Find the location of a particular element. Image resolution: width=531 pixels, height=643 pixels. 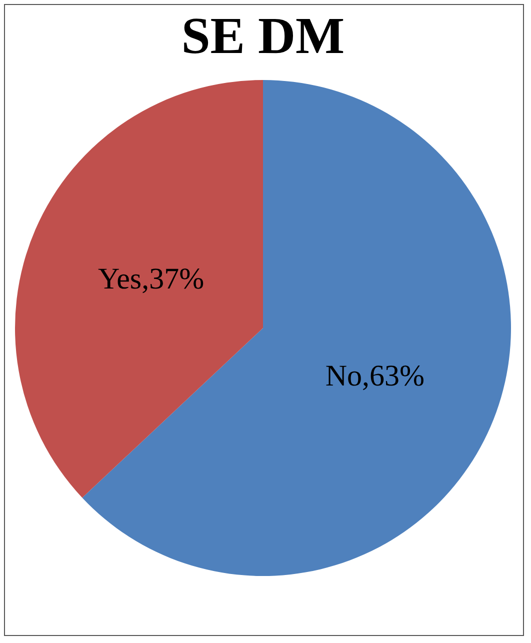

slice-label: No,63% is located at coordinates (375, 375).